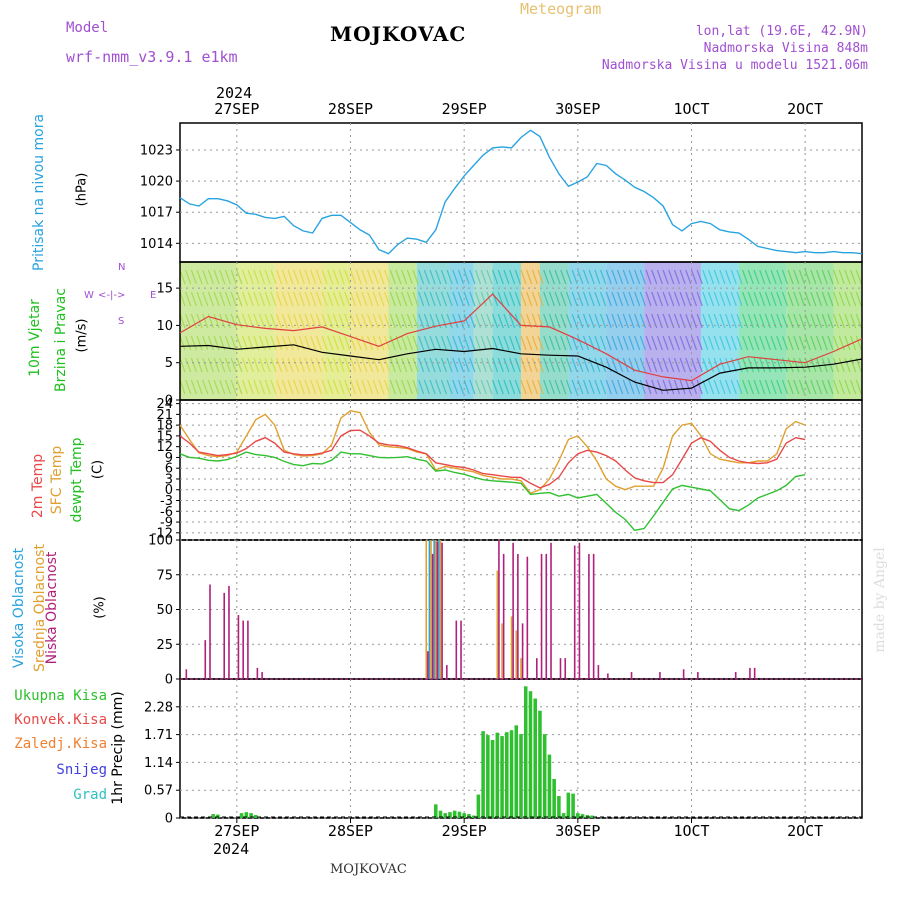 The height and width of the screenshot is (900, 900). What do you see at coordinates (158, 707) in the screenshot?
I see `y-tick-label: 2.28` at bounding box center [158, 707].